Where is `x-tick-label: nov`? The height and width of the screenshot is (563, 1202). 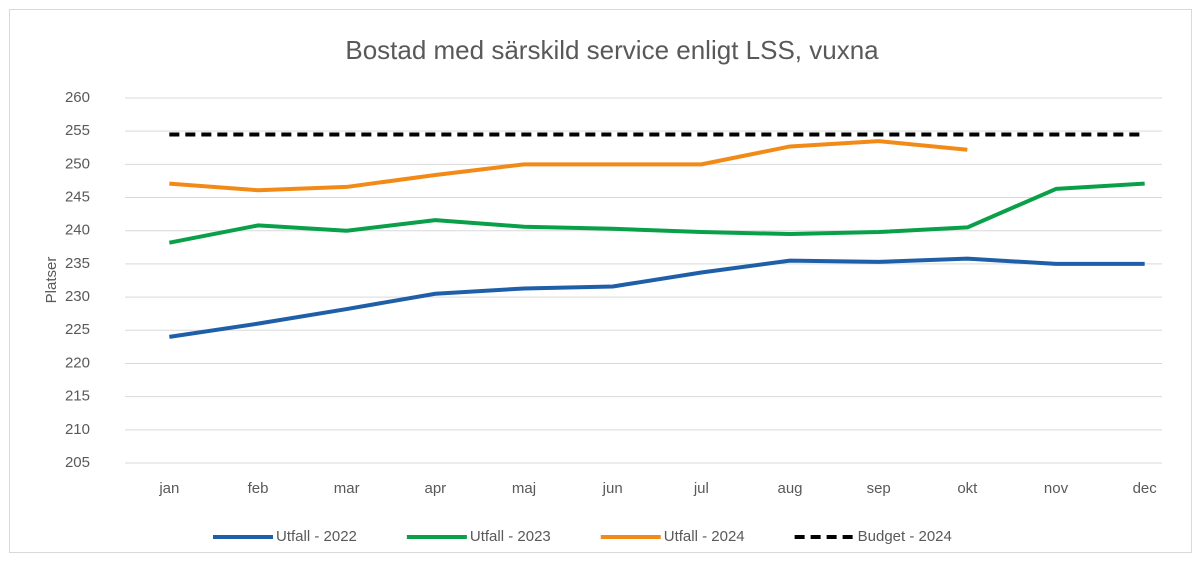 x-tick-label: nov is located at coordinates (1056, 488).